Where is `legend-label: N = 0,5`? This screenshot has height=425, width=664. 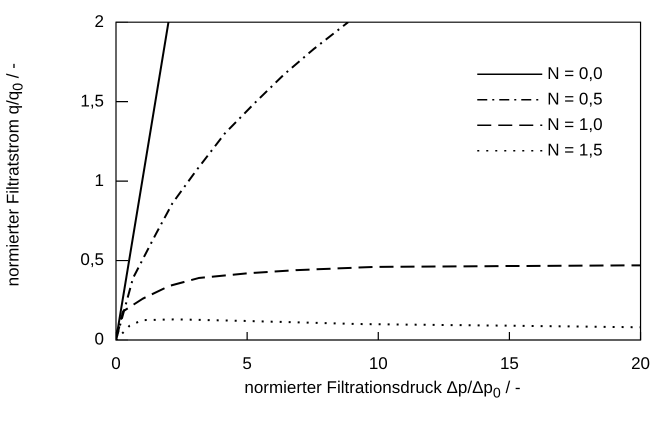
legend-label: N = 0,5 is located at coordinates (575, 98).